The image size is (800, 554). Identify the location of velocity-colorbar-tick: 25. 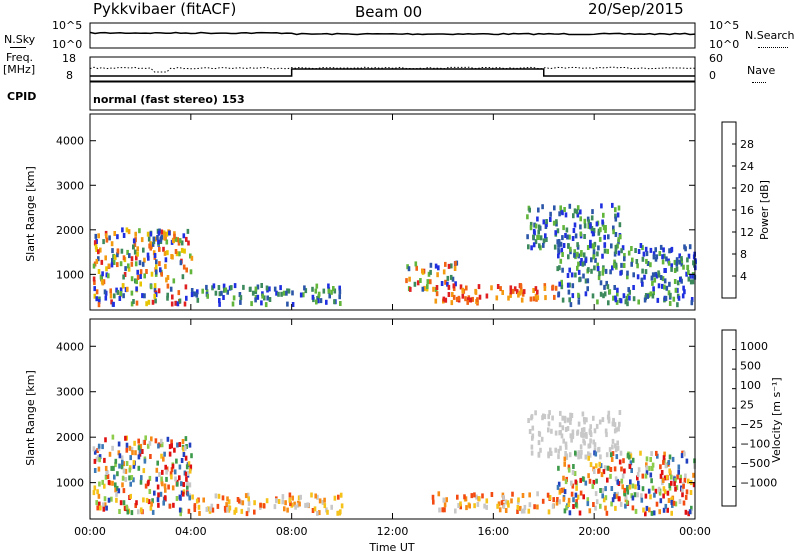
(747, 404).